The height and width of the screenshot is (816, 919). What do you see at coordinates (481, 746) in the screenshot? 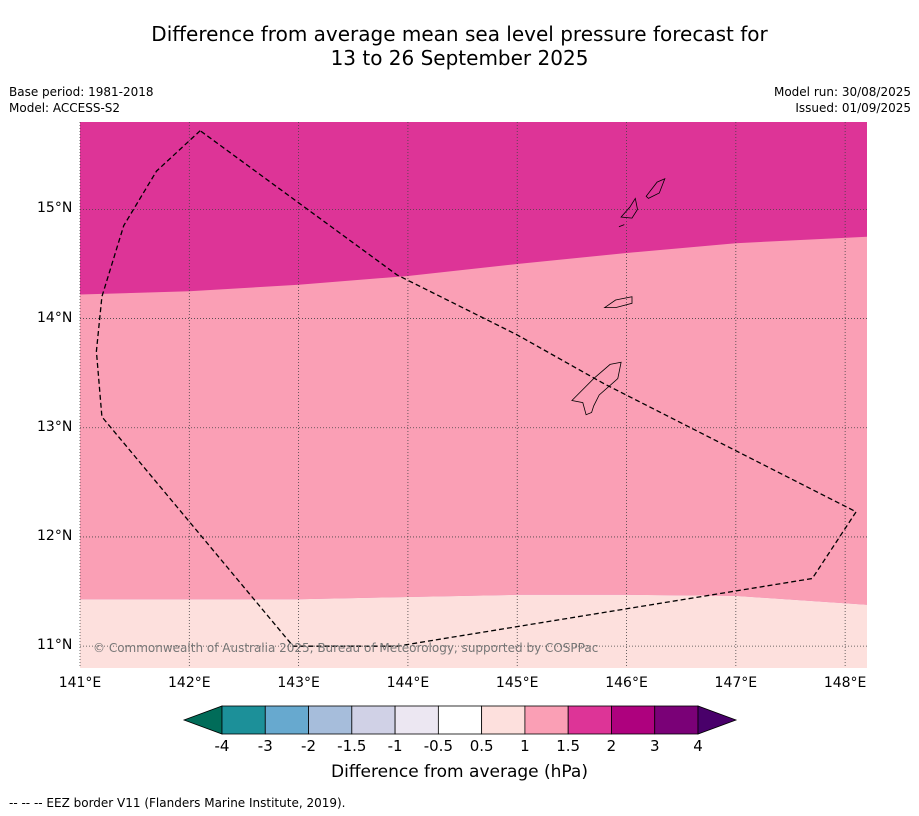
I see `colorbar-tick-label: 0.5` at bounding box center [481, 746].